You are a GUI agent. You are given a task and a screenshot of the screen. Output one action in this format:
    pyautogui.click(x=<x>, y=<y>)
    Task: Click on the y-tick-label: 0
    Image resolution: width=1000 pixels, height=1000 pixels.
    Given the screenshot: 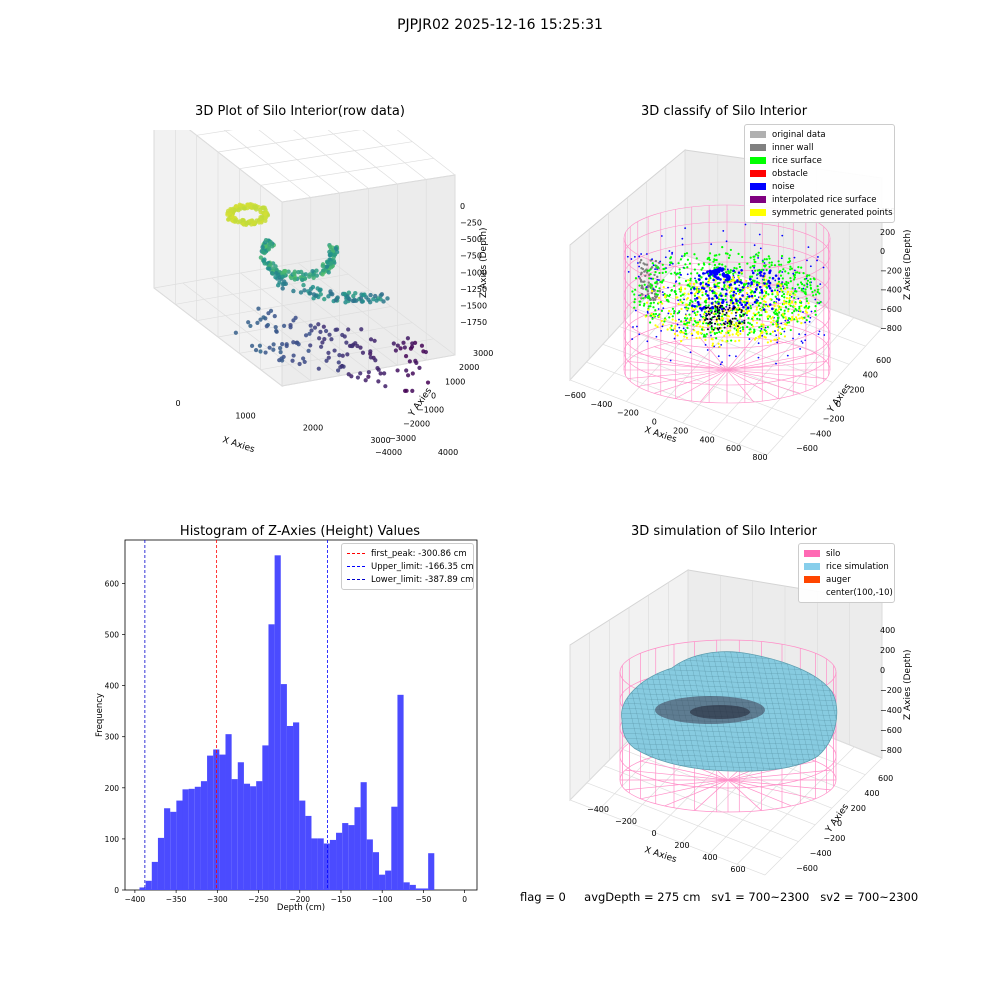 What is the action you would take?
    pyautogui.click(x=839, y=823)
    